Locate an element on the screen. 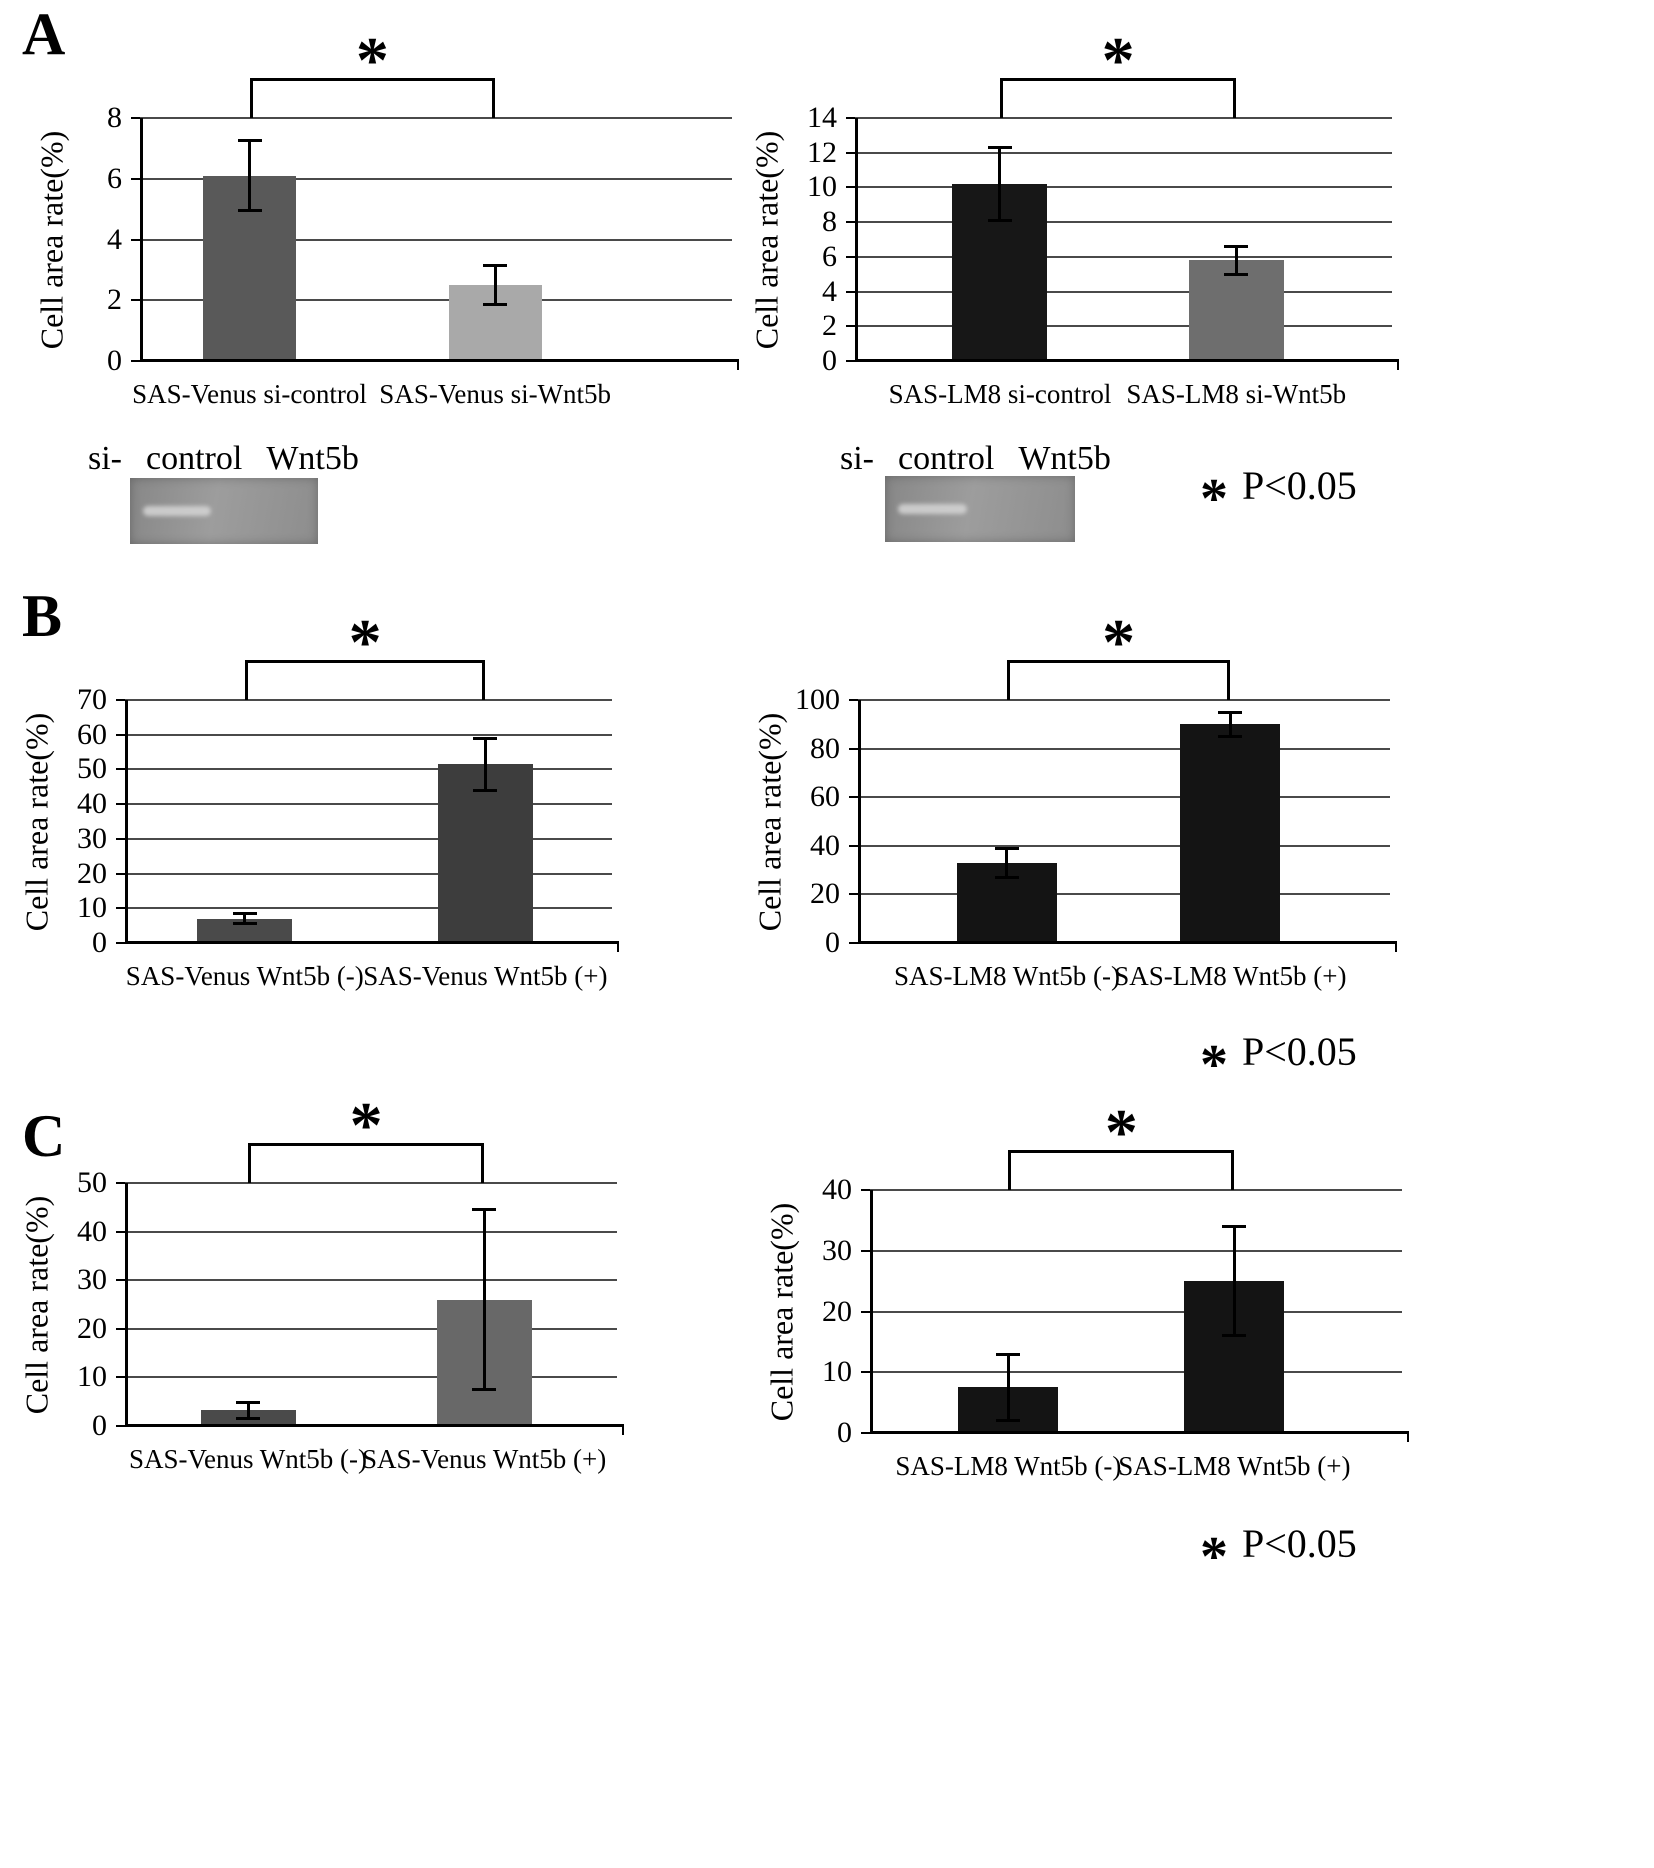 Image resolution: width=1654 pixels, height=1868 pixels. y-tick-label: 20 is located at coordinates (837, 1311).